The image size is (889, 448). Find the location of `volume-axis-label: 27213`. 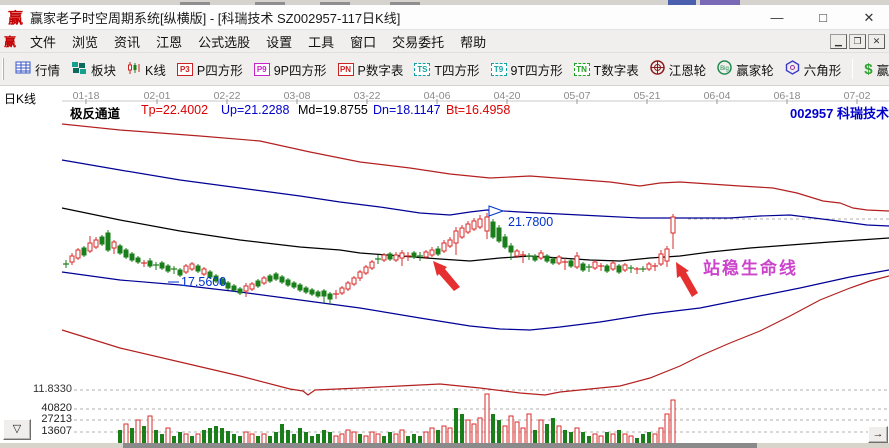

volume-axis-label: 27213 is located at coordinates (56, 419).